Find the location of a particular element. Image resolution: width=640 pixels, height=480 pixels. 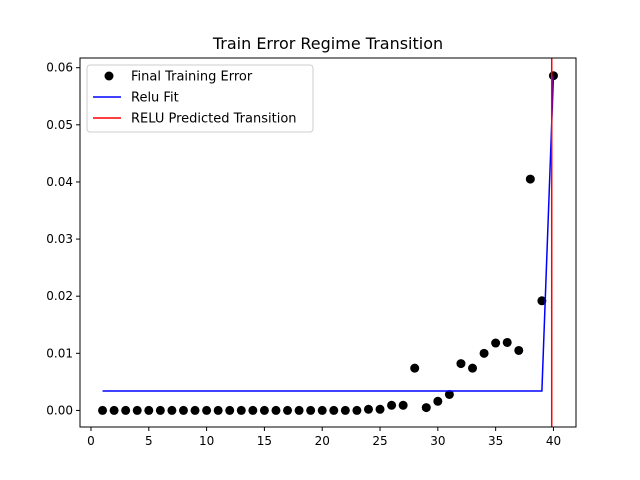

x-tick-label: 30 is located at coordinates (437, 441).